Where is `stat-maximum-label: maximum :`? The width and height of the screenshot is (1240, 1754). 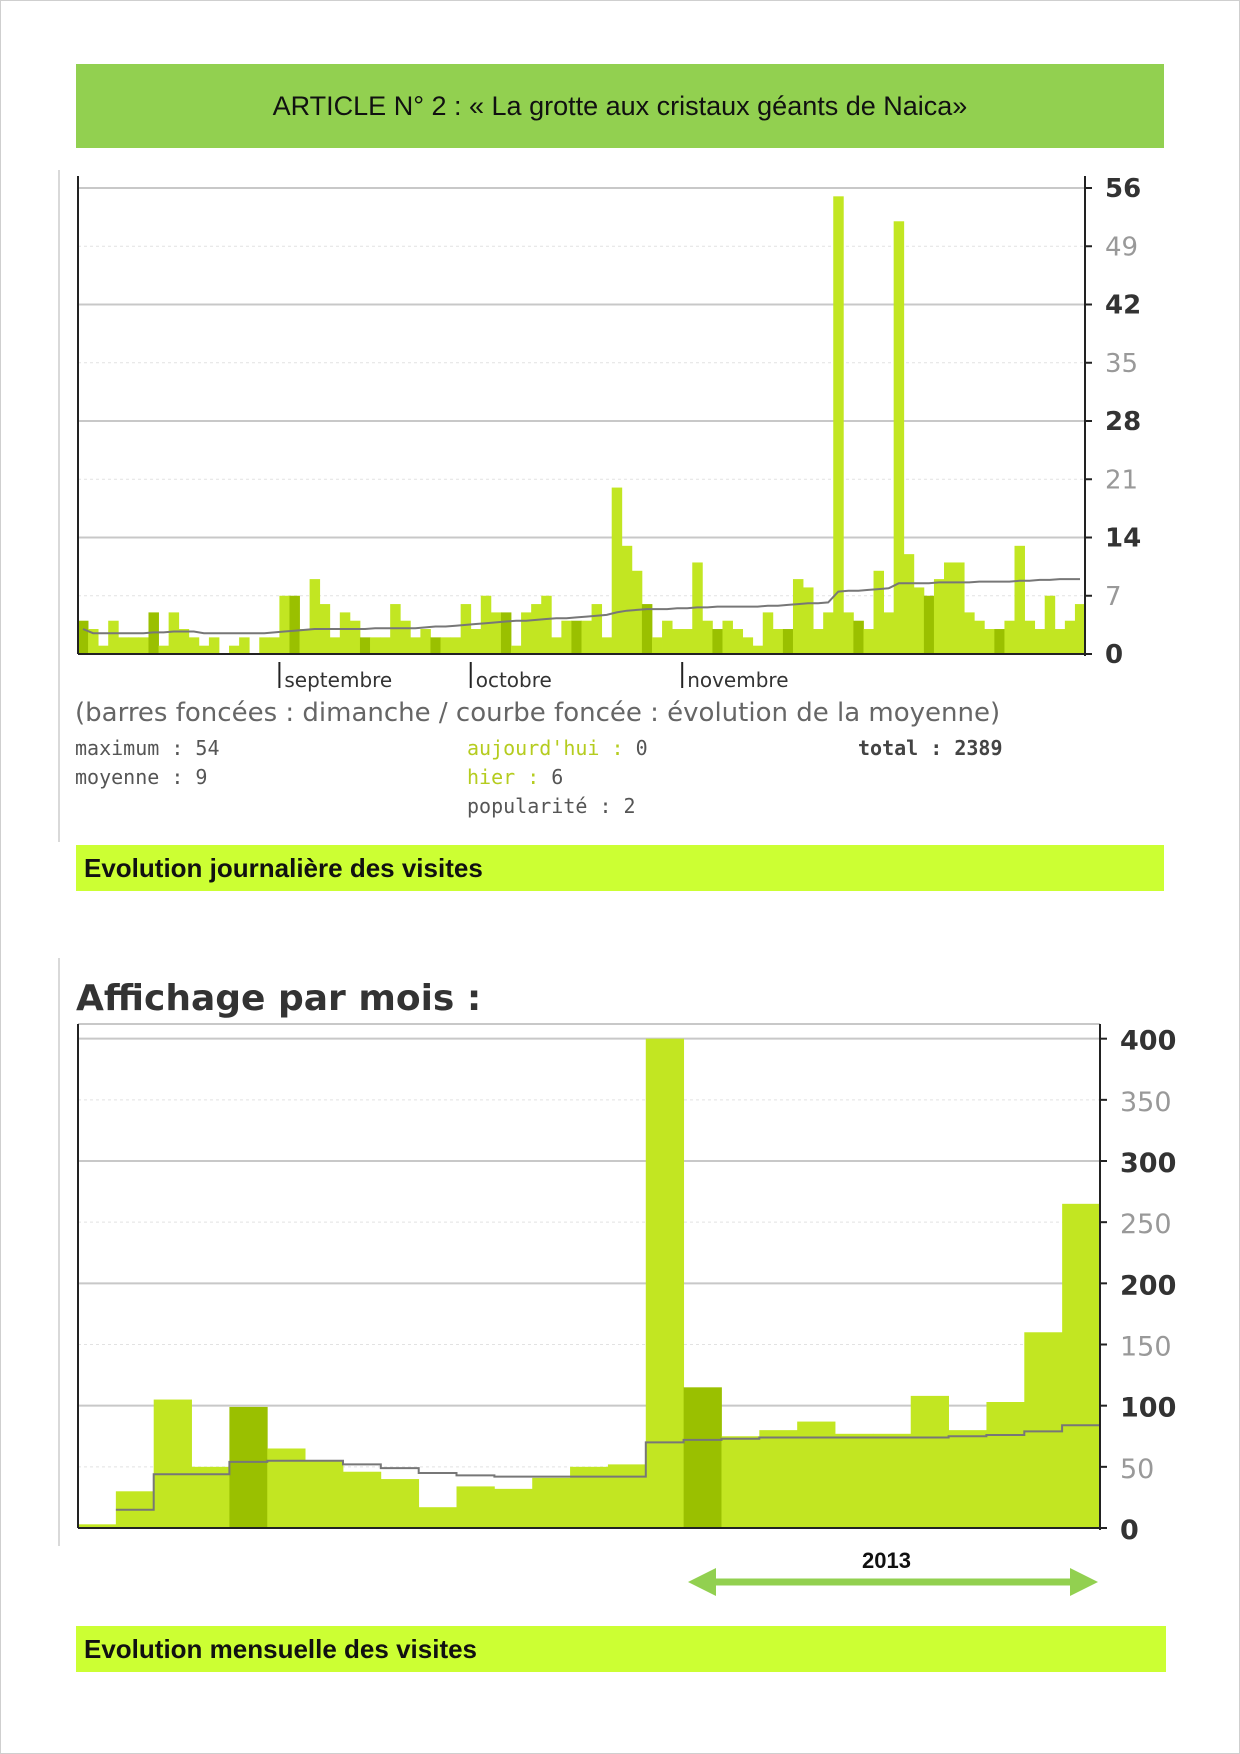 stat-maximum-label: maximum : is located at coordinates (129, 748).